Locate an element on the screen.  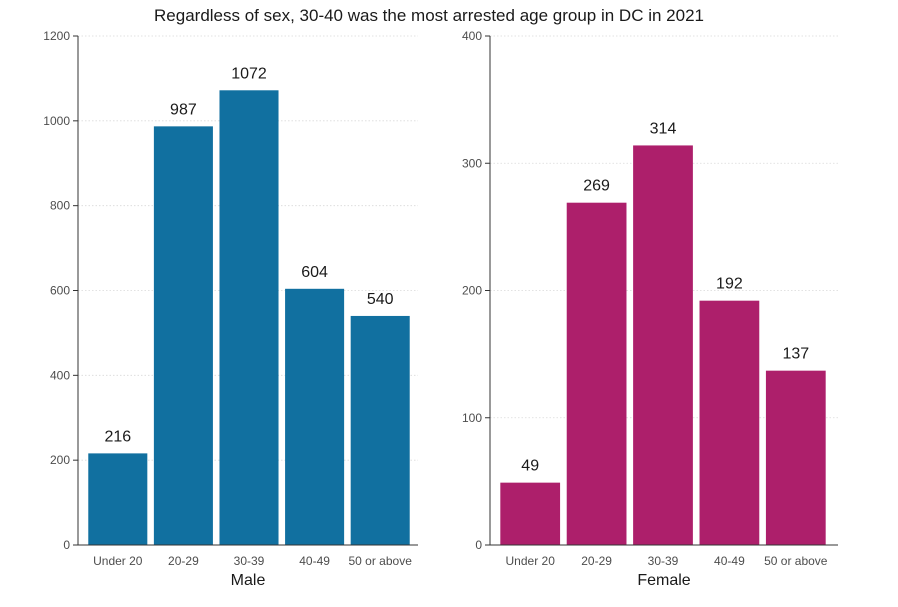
male-y-tick-label: 400 is located at coordinates (60, 375).